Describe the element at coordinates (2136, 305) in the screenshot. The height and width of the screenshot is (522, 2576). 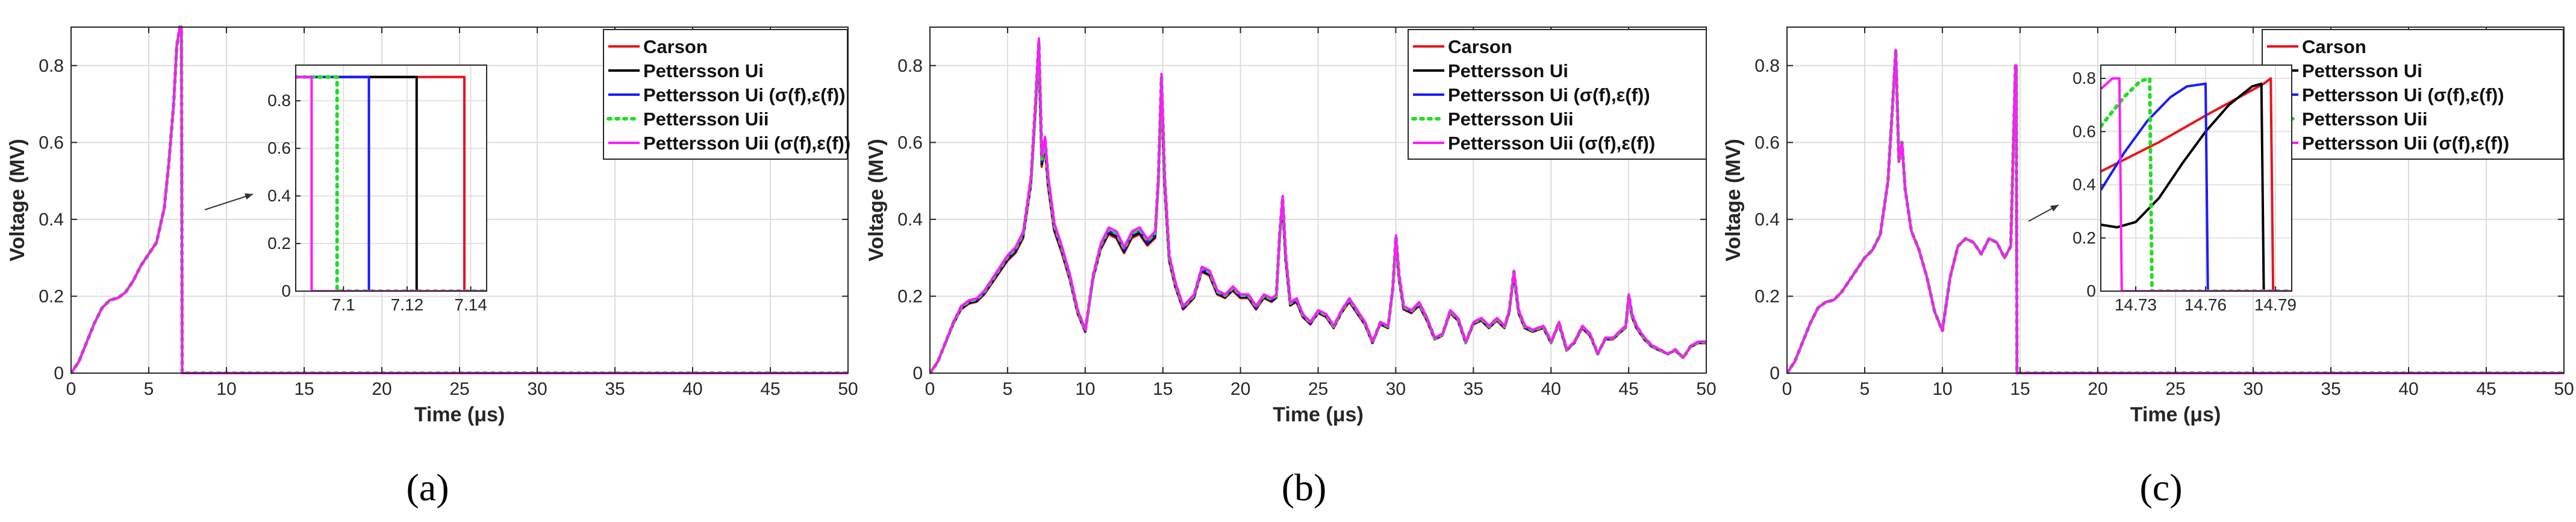
I see `inset-x-tick-label: 14.73` at that location.